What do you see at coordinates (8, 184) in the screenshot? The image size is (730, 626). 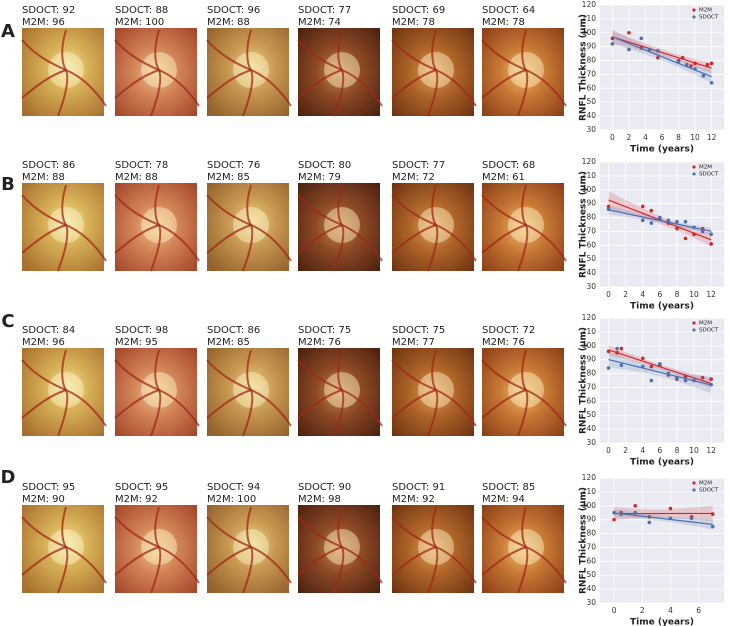 I see `row-label: B` at bounding box center [8, 184].